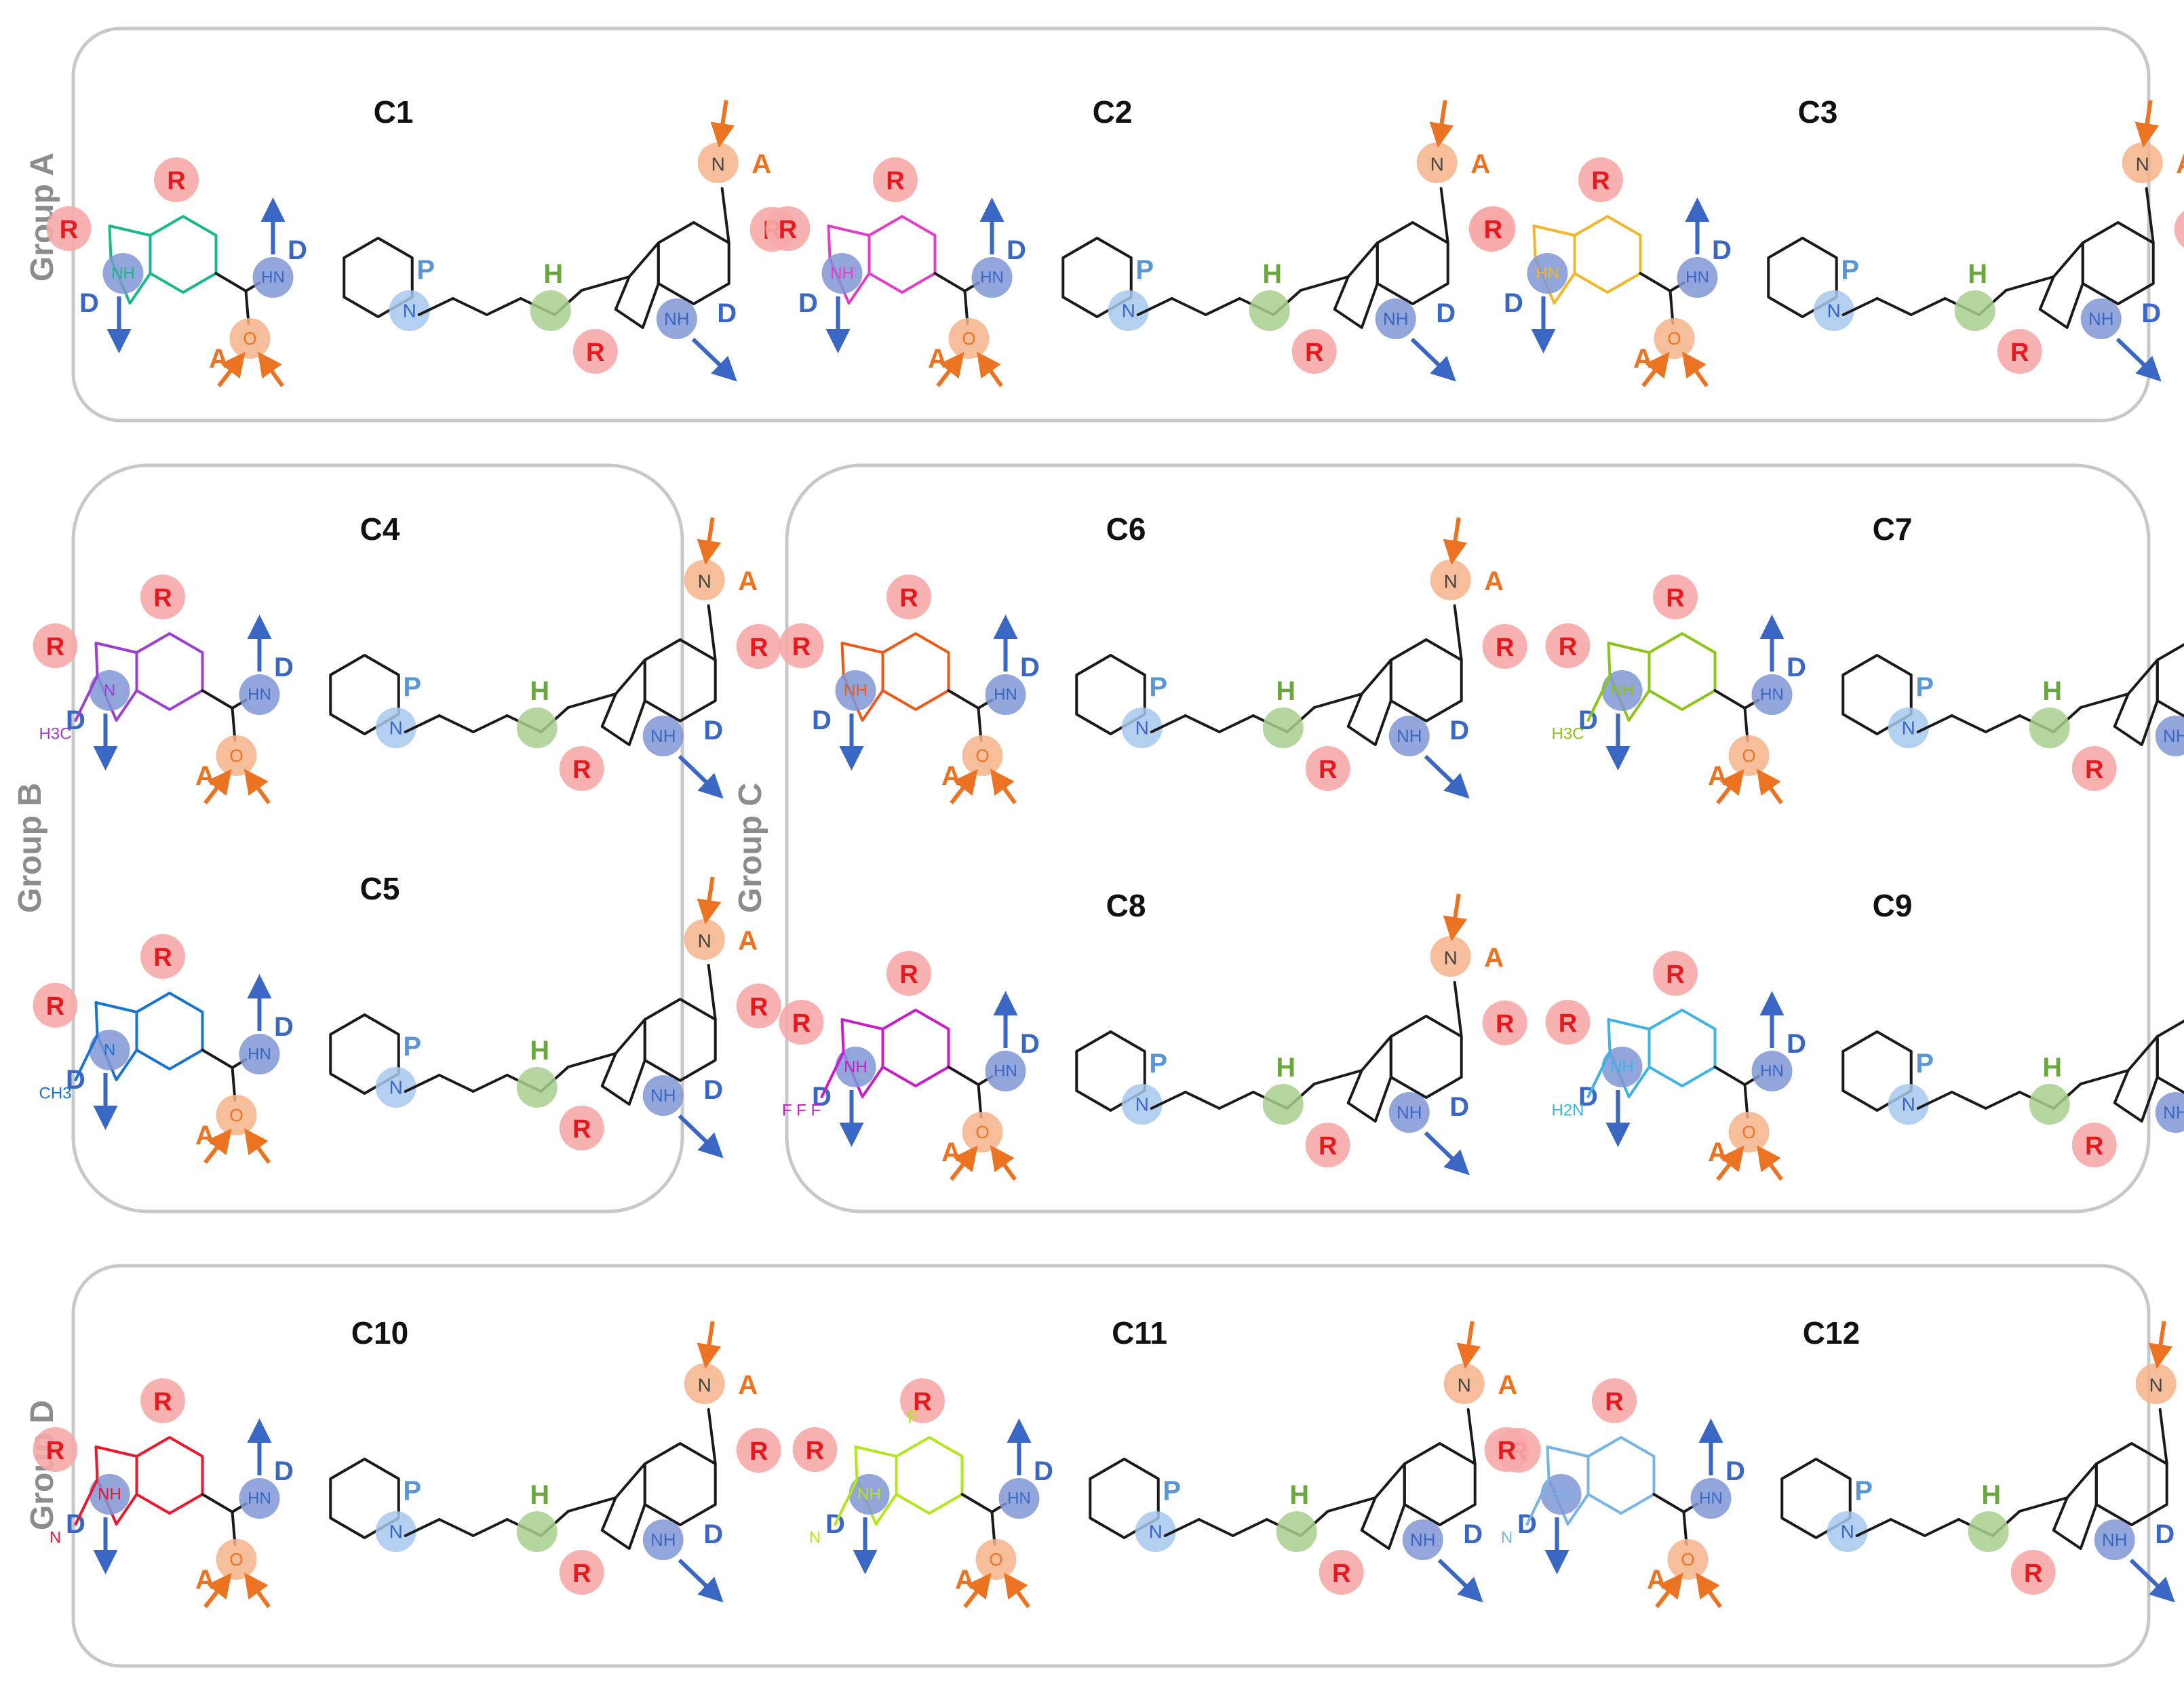 This screenshot has height=1689, width=2184. What do you see at coordinates (169, 1031) in the screenshot?
I see `head-benzene-ring` at bounding box center [169, 1031].